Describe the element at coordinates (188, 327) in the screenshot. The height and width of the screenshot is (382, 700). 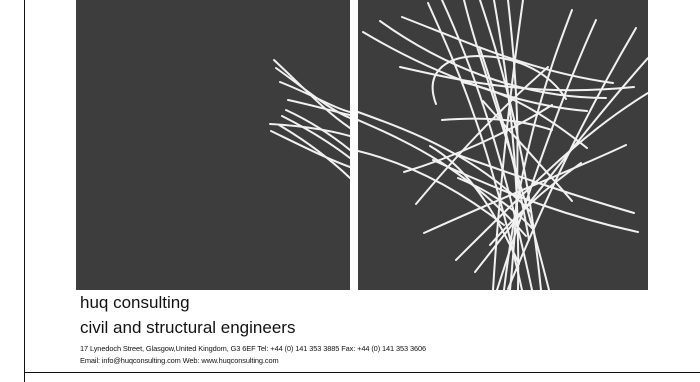
I see `company-tagline: civil and structural engineers` at that location.